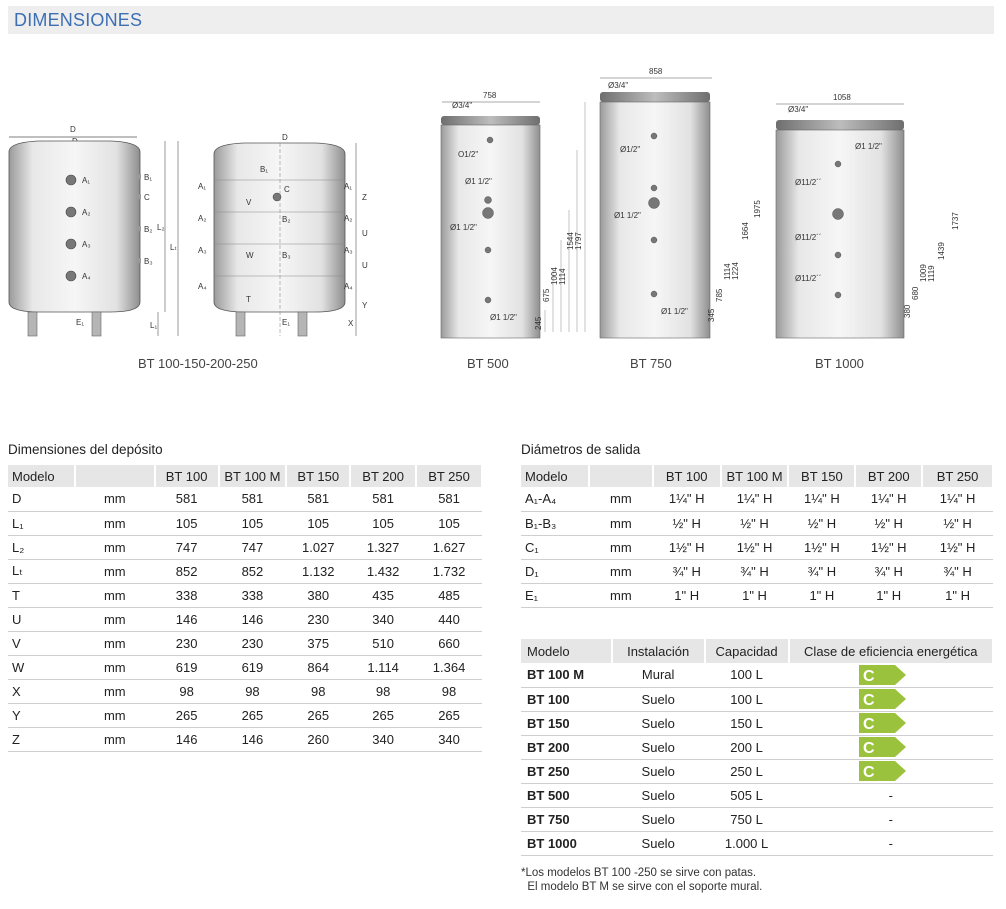 Image resolution: width=1006 pixels, height=909 pixels. Describe the element at coordinates (383, 619) in the screenshot. I see `table-cell: 340` at that location.